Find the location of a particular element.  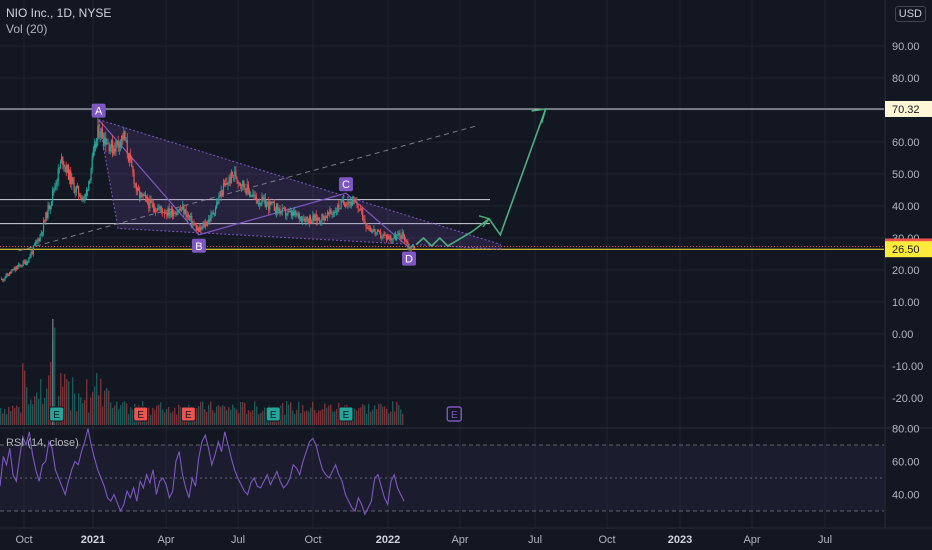

time-tick-label: Apr is located at coordinates (751, 540).